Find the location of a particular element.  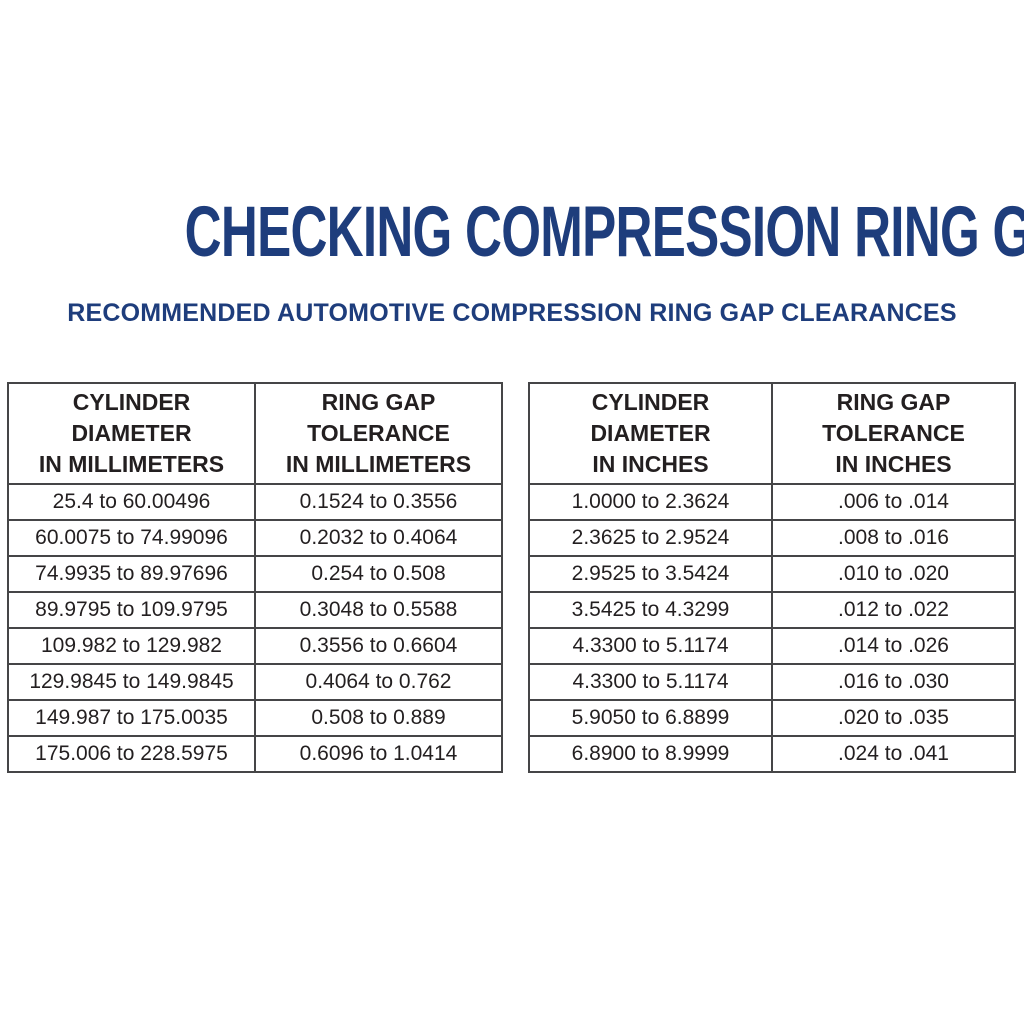

page-title: CHECKING COMPRESSION RING GAPS is located at coordinates (512, 232).